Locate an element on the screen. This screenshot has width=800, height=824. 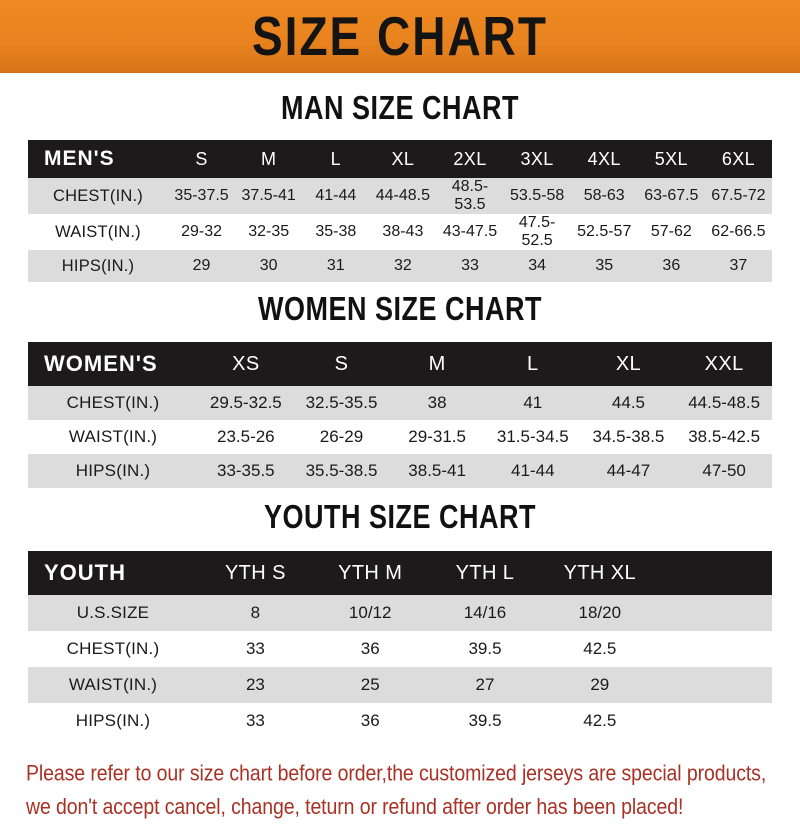
man-col-xl: XL is located at coordinates (403, 158).